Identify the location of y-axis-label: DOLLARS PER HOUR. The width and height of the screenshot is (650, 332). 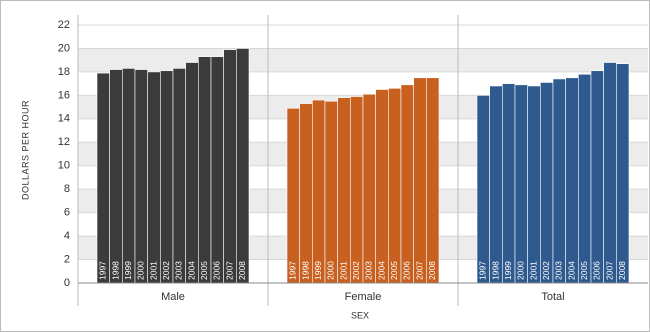
(25, 150).